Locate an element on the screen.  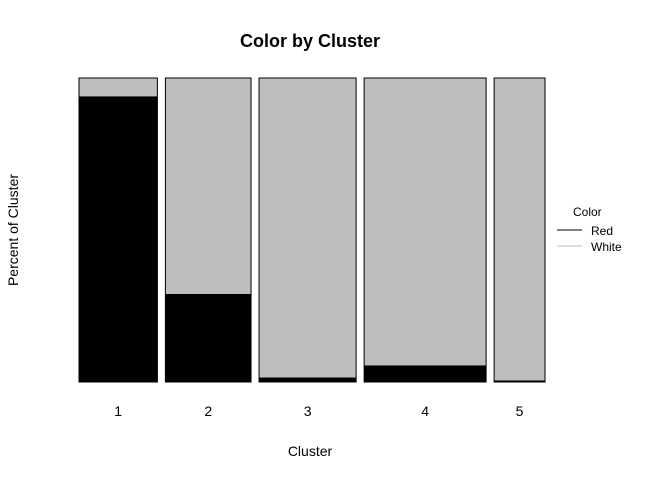
x-tick-label: 3 is located at coordinates (308, 411).